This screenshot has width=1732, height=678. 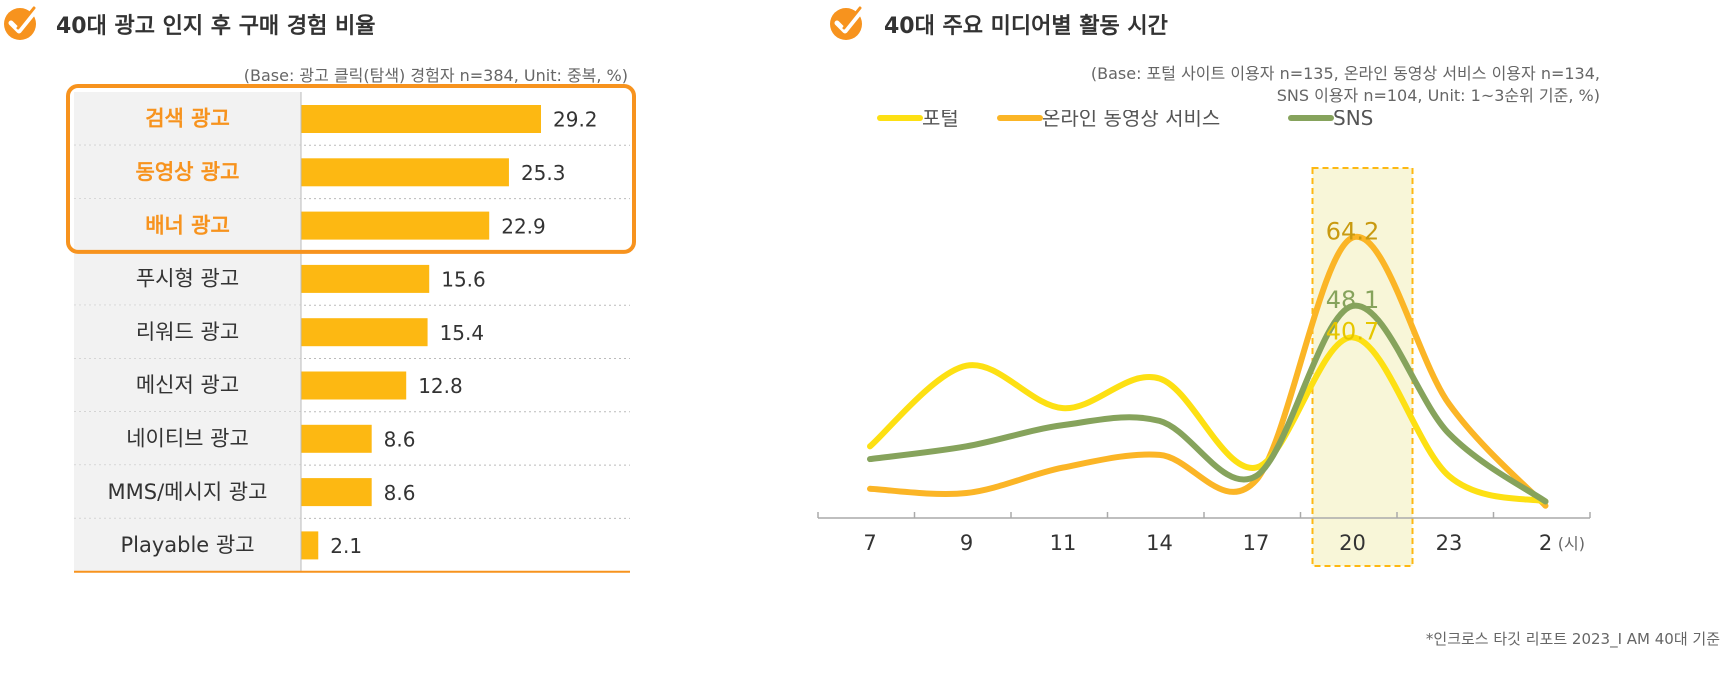 I want to click on data-label: 40.7, so click(x=1352, y=331).